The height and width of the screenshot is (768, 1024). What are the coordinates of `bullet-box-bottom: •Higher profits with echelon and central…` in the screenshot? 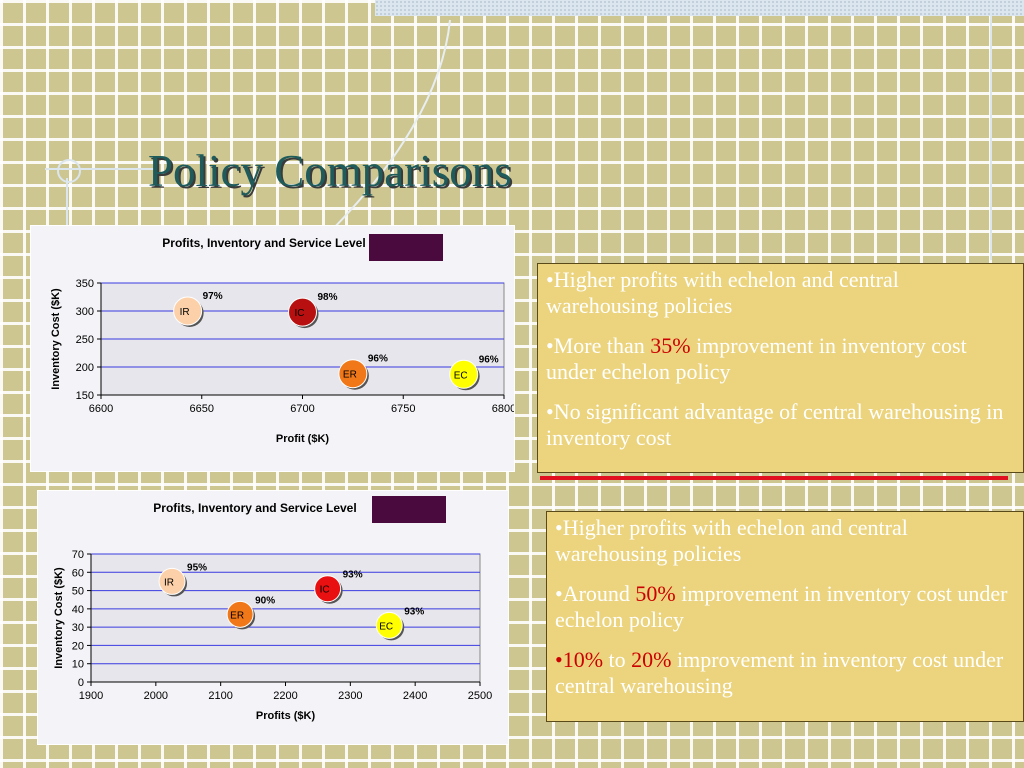 It's located at (785, 616).